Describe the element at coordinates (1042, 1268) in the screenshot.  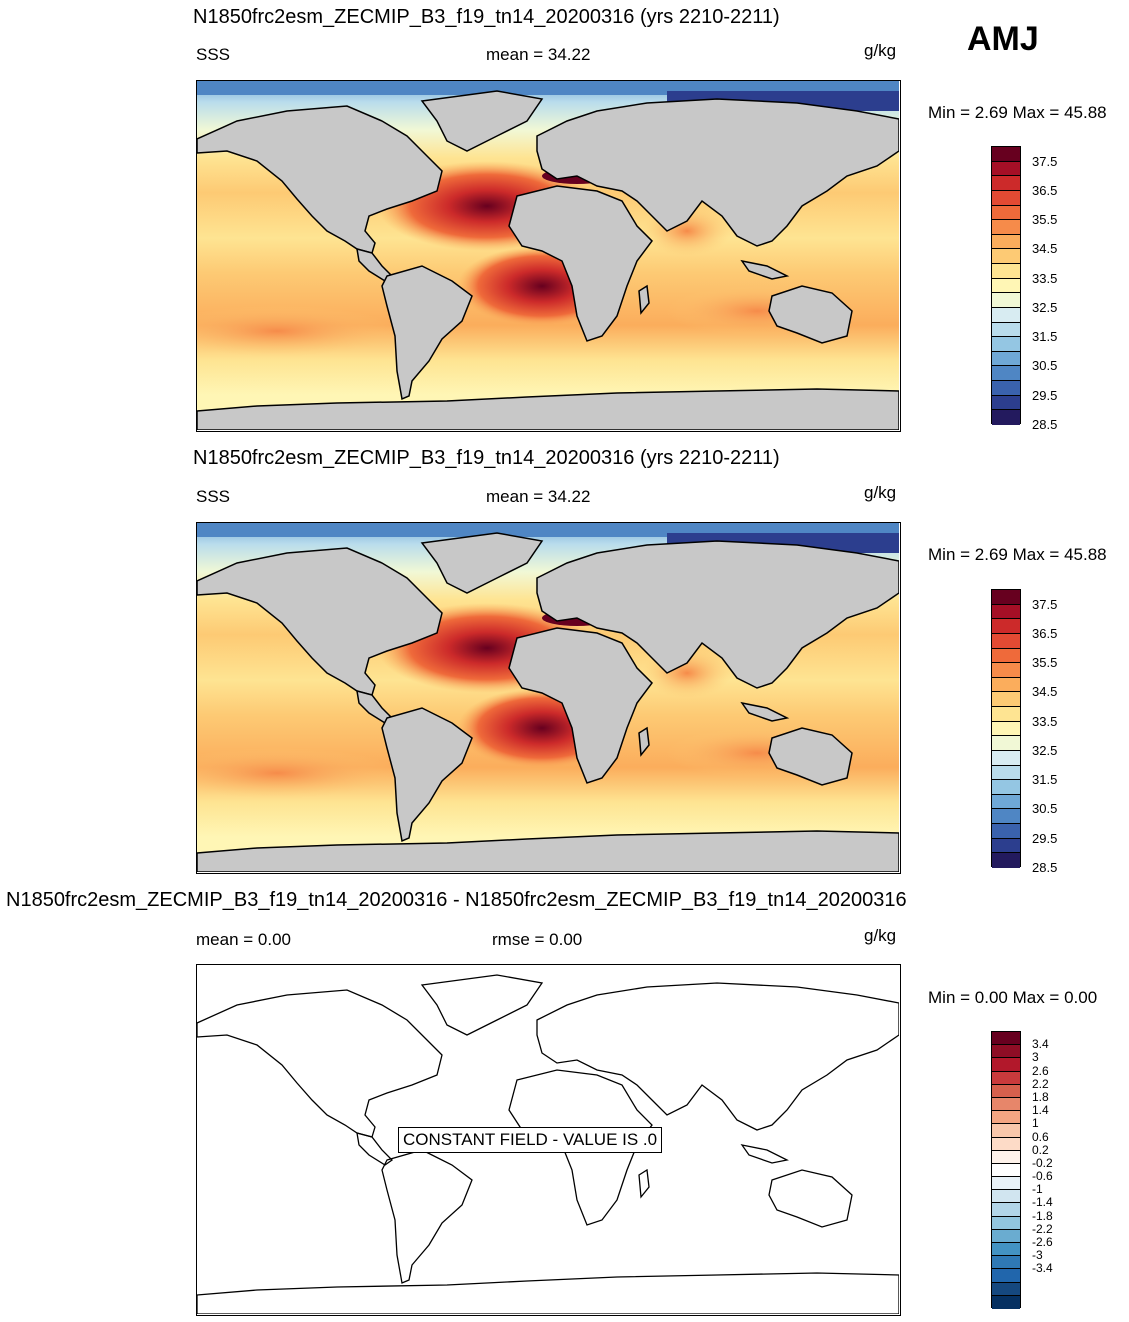
I see `colorbar-tick-label: -3.4` at that location.